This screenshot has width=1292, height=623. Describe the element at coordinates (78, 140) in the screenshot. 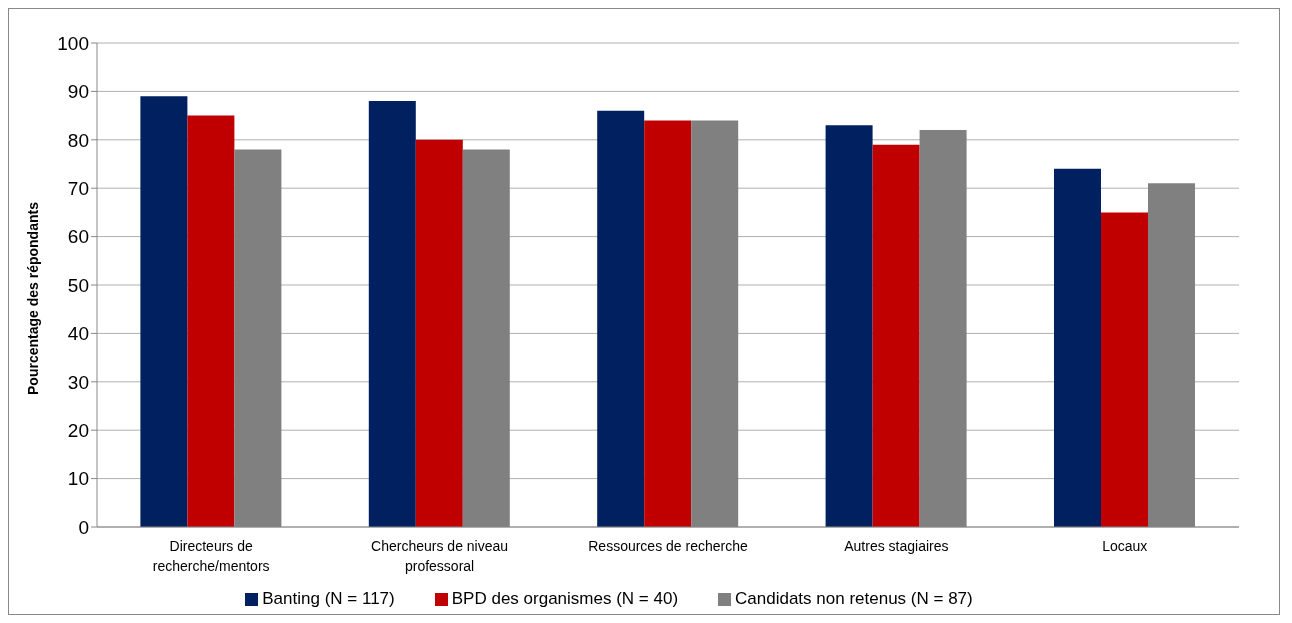

I see `y-tick-label: 80` at that location.